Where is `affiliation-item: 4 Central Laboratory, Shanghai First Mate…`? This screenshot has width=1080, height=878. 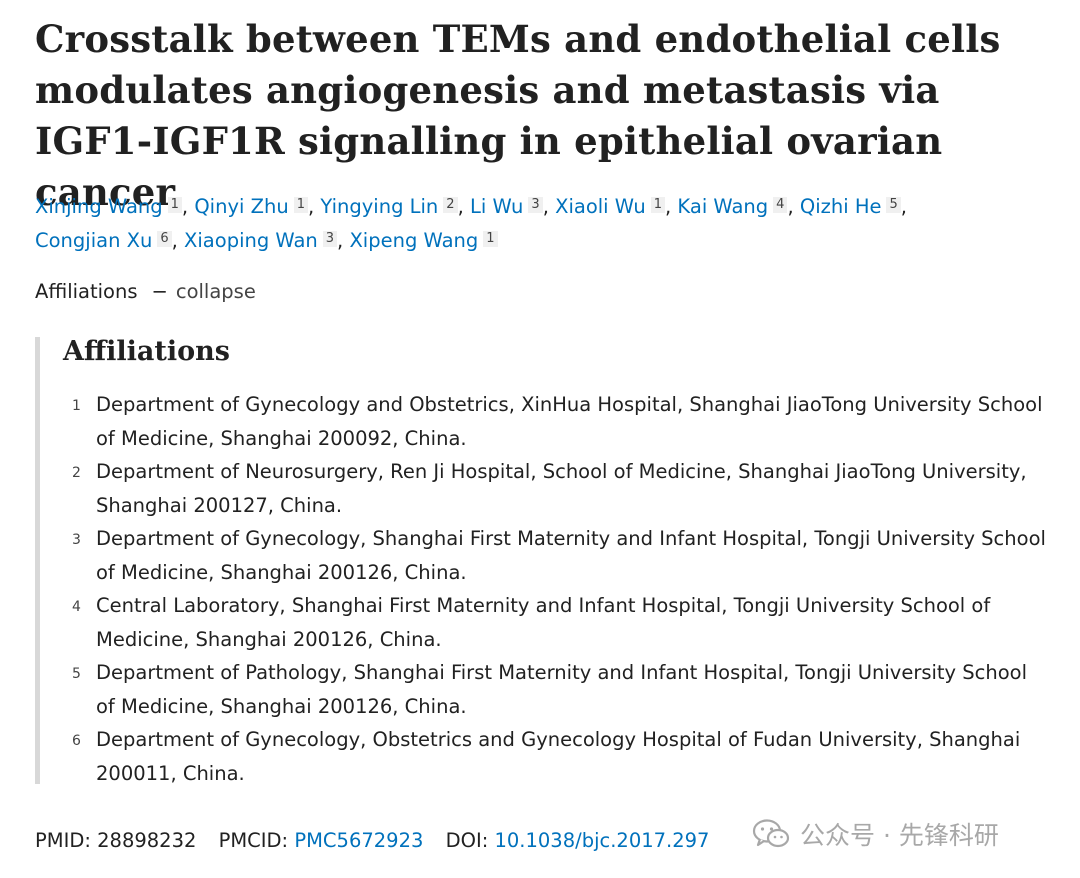
affiliation-item: 4 Central Laboratory, Shanghai First Mate… is located at coordinates (544, 622).